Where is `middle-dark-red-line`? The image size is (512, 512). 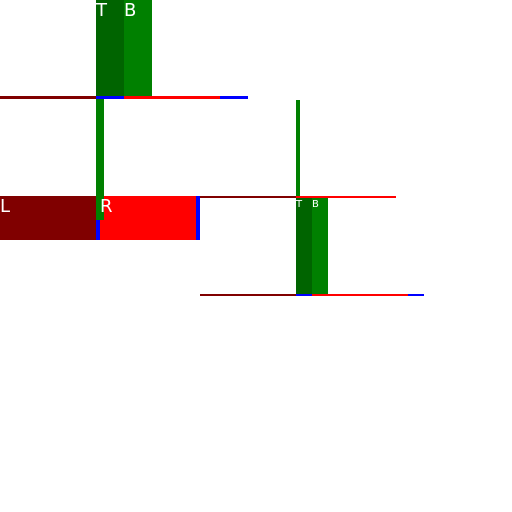 middle-dark-red-line is located at coordinates (248, 197).